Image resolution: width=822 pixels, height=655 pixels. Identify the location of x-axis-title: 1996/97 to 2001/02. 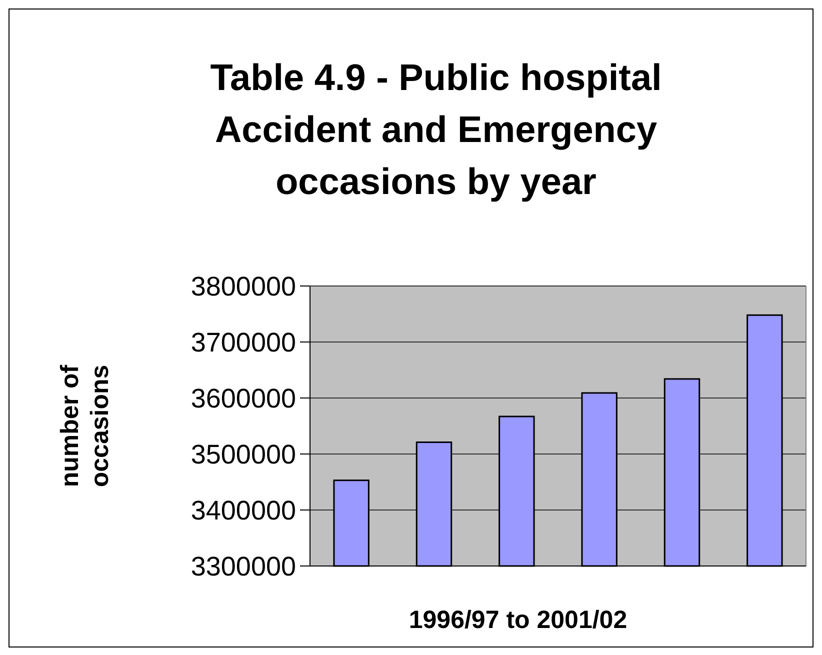
(518, 620).